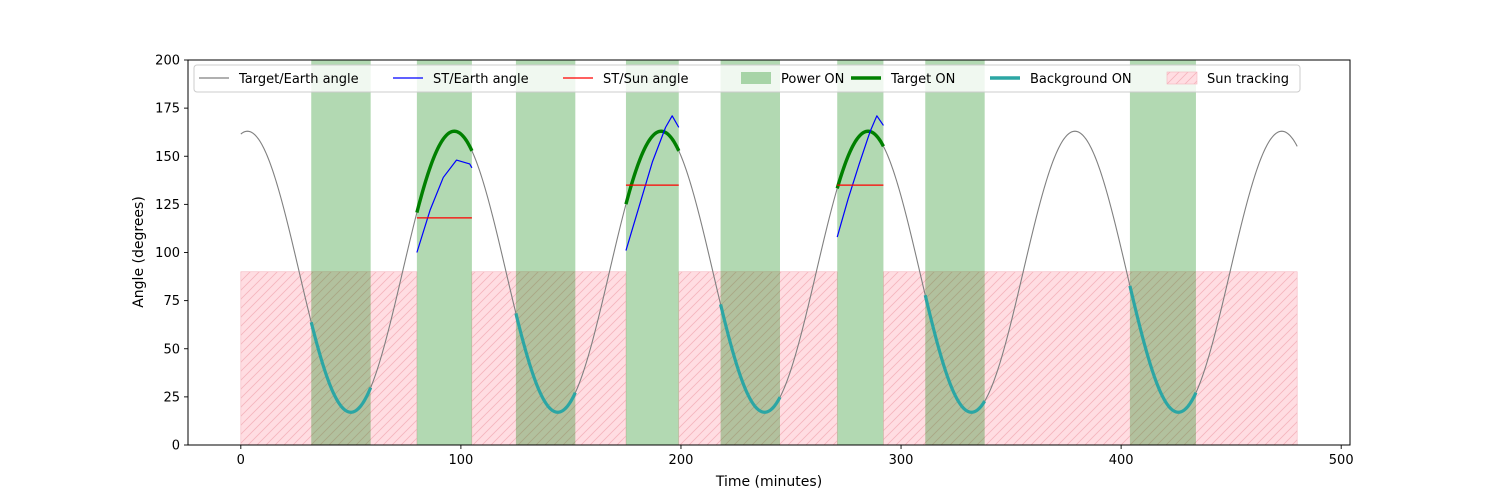 This screenshot has width=1500, height=504. Describe the element at coordinates (167, 61) in the screenshot. I see `y-tick-label-200: 200` at that location.